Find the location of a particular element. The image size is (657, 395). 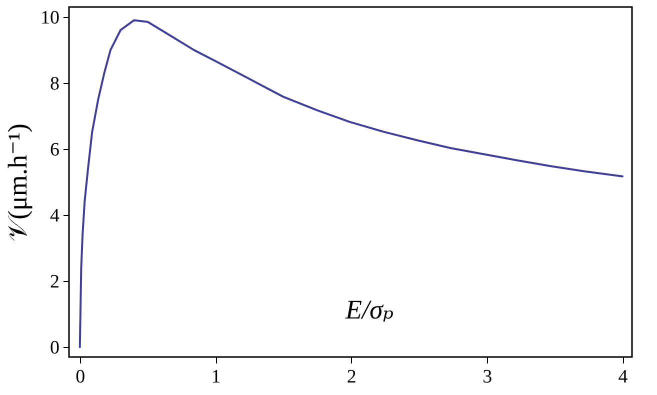

y-tick-label: 6 is located at coordinates (55, 149).